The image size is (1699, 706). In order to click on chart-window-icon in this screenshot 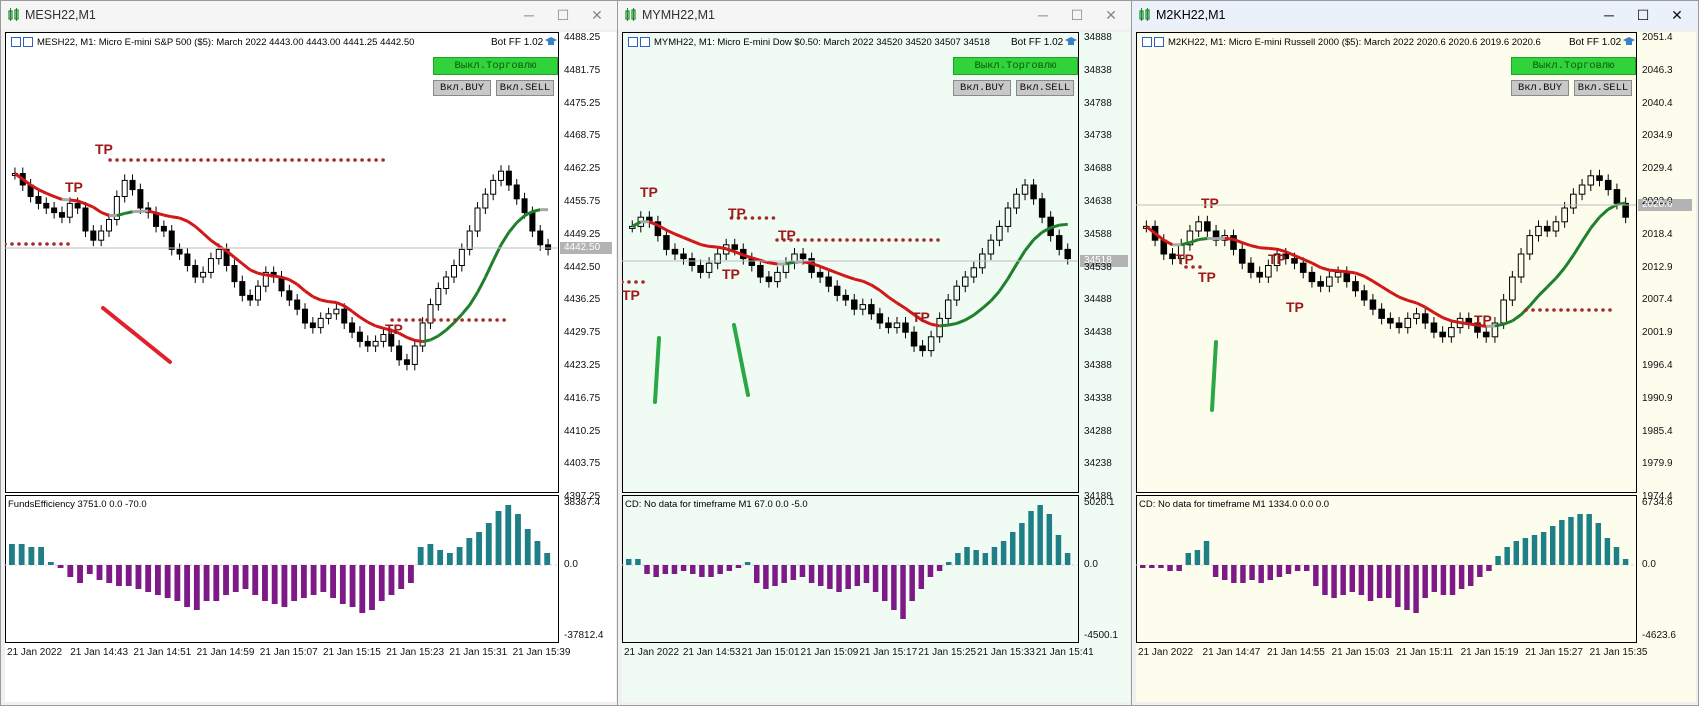, I will do `click(1145, 15)`.